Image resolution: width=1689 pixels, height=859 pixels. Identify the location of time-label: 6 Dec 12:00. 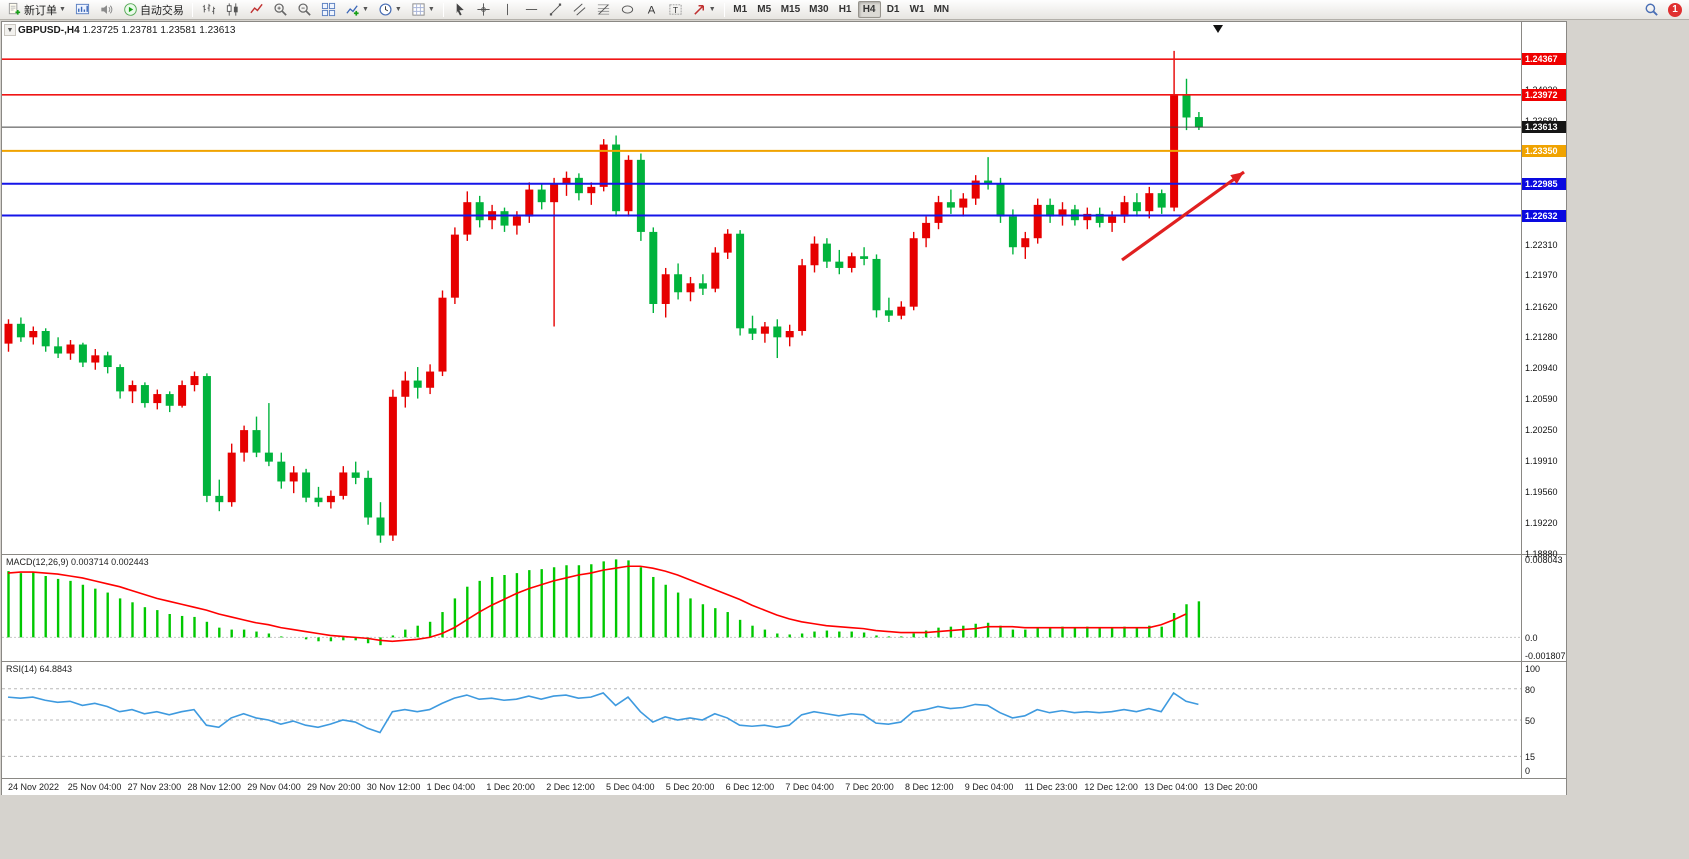
(750, 787).